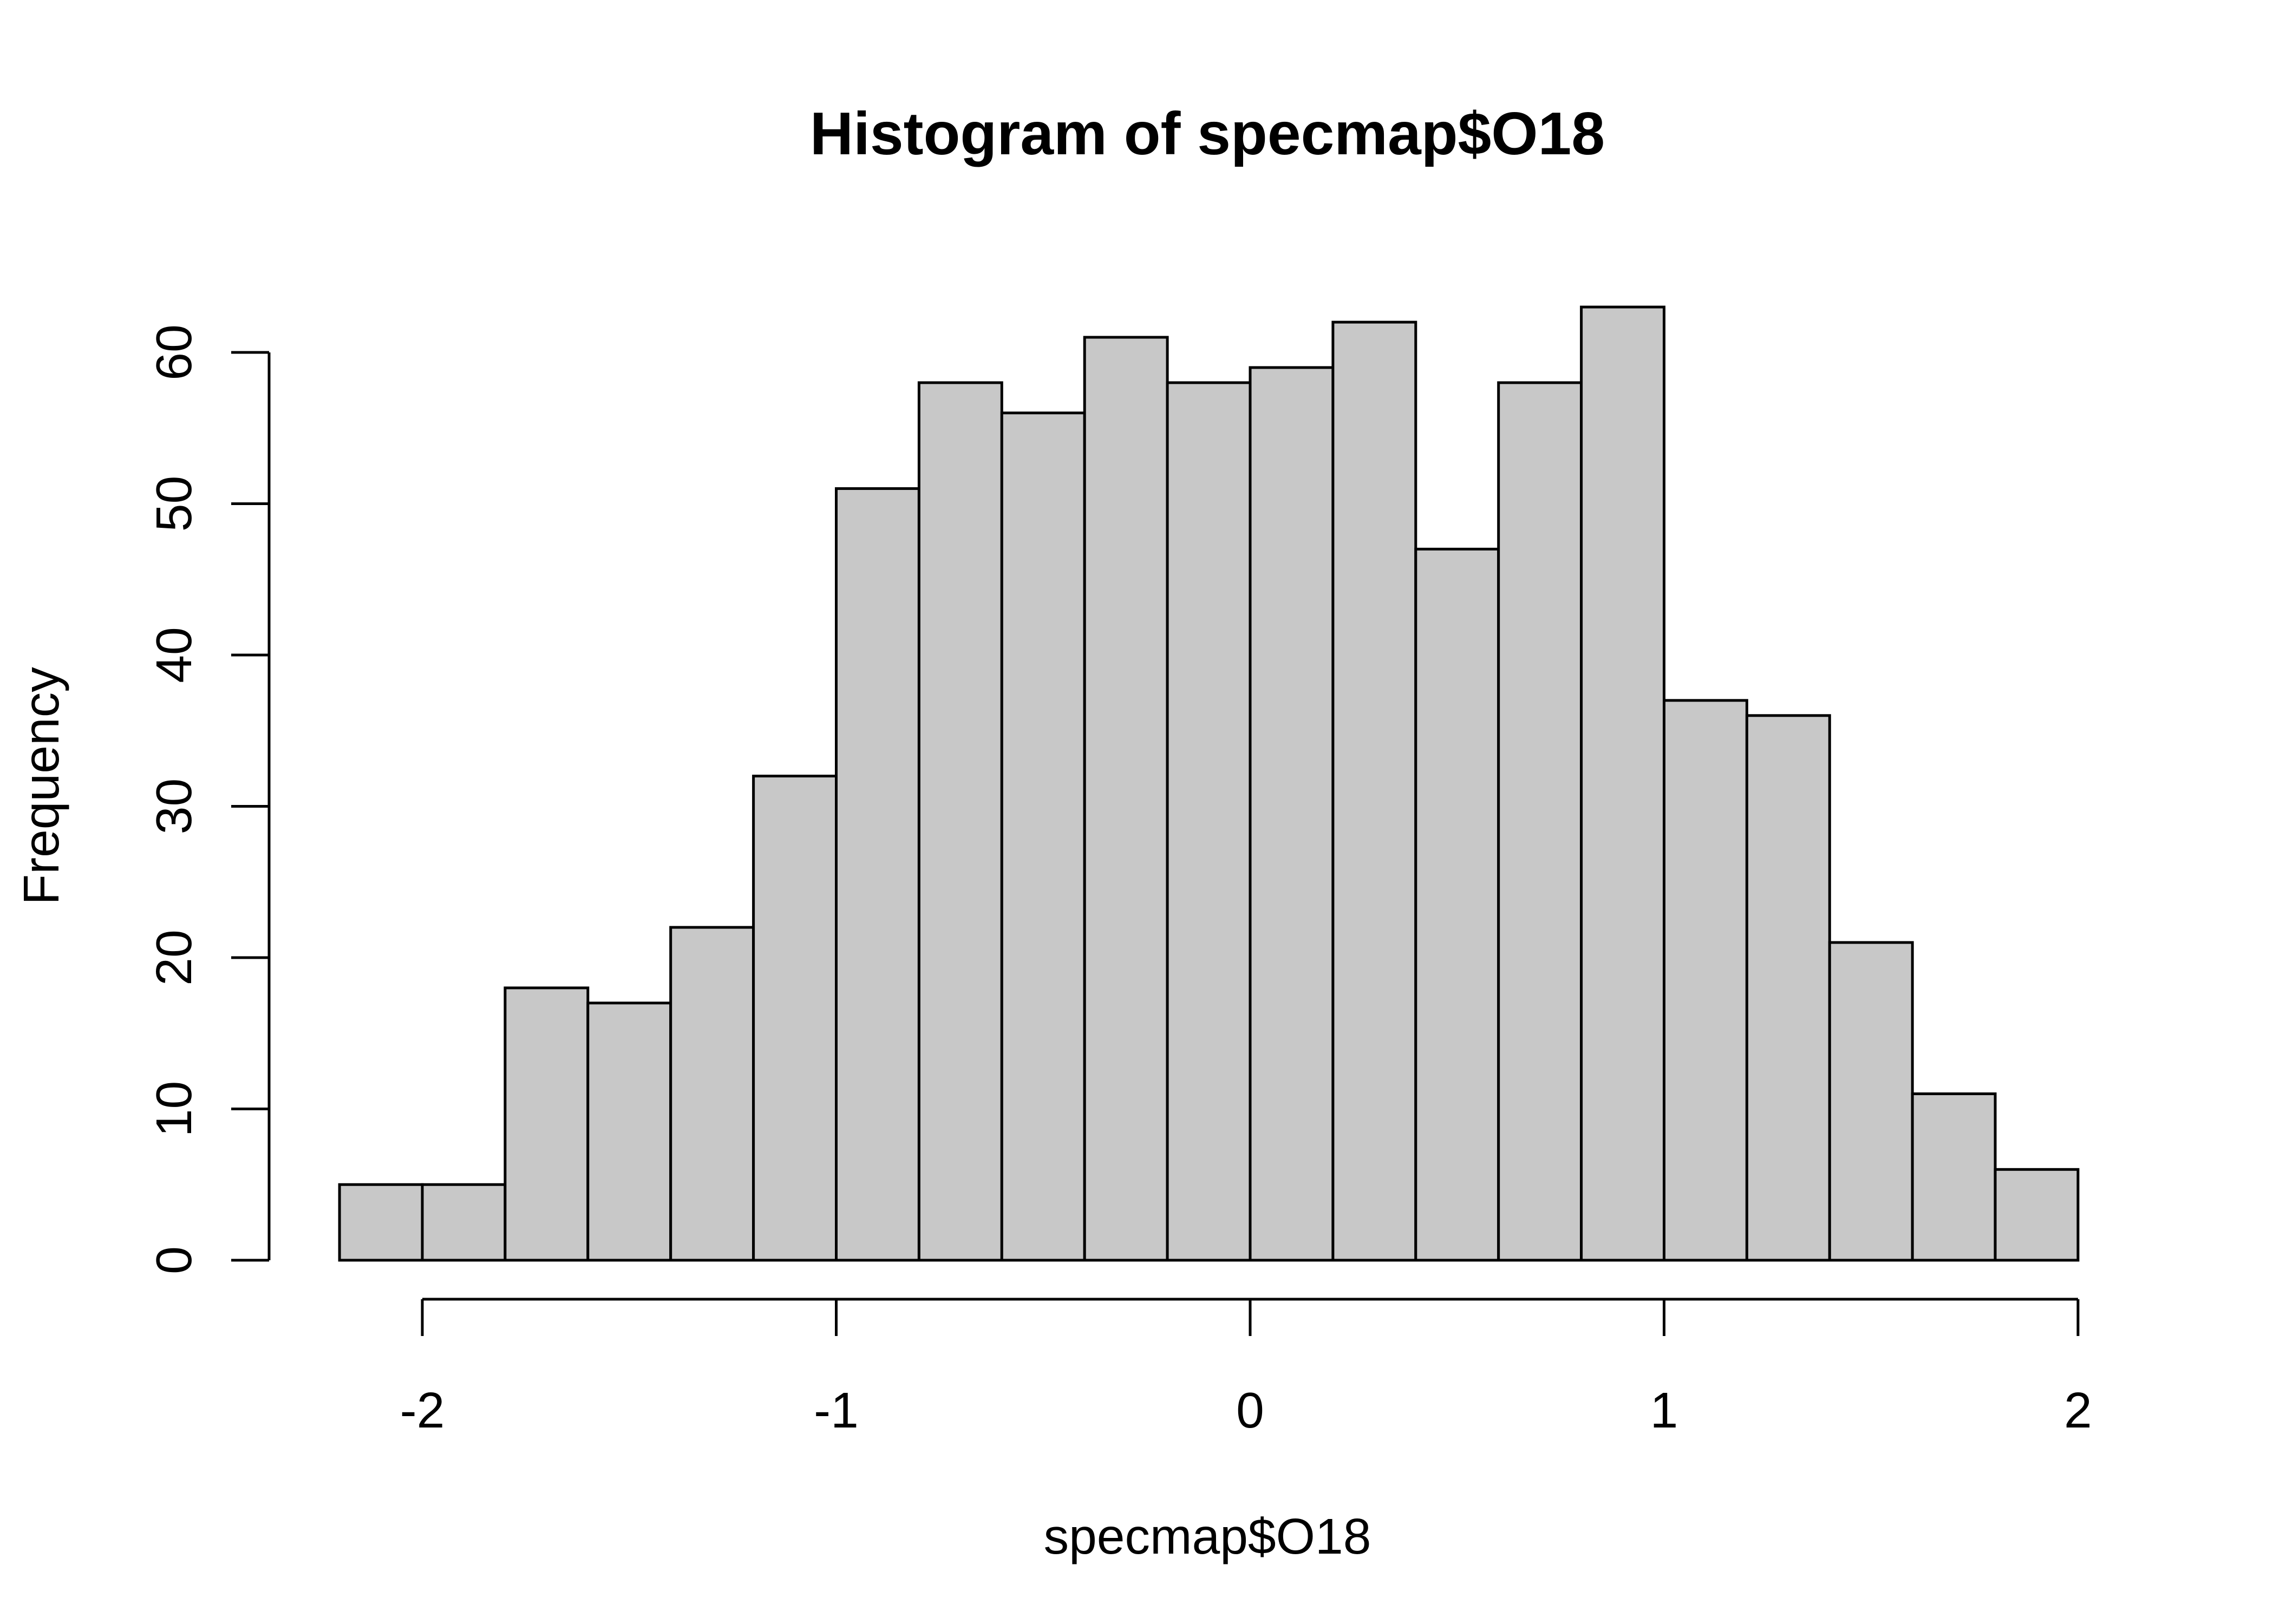  Describe the element at coordinates (41, 786) in the screenshot. I see `y-axis-label: Frequency` at that location.